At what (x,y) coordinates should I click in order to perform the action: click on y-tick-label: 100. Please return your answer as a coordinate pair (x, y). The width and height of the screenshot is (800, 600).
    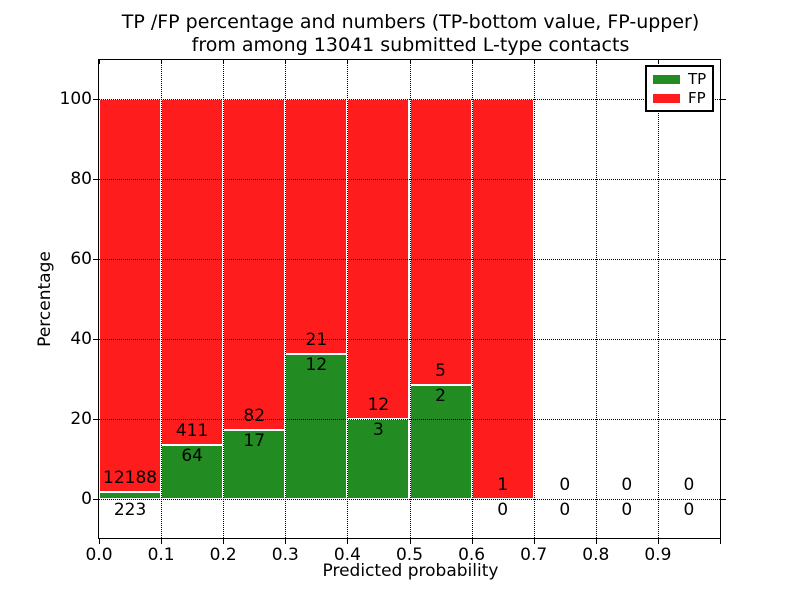
    Looking at the image, I should click on (75, 99).